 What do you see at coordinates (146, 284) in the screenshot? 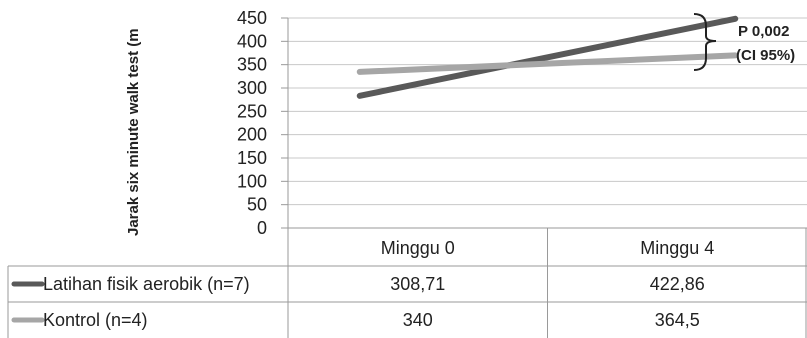
I see `legend-label-1: Latihan fisik aerobik (n=7)` at bounding box center [146, 284].